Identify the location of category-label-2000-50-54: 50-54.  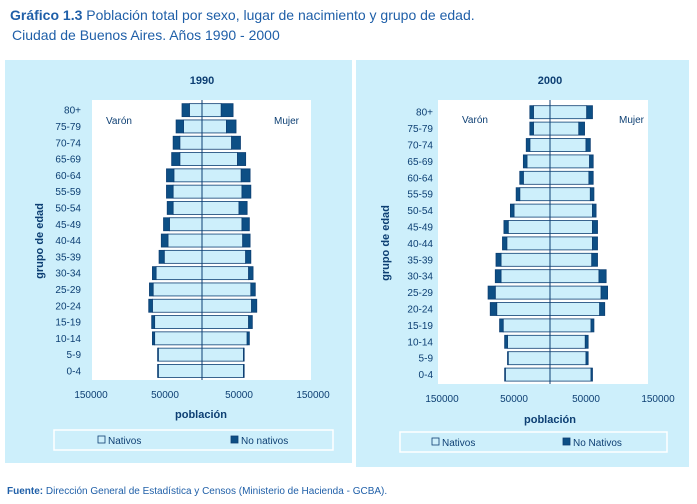
(420, 211).